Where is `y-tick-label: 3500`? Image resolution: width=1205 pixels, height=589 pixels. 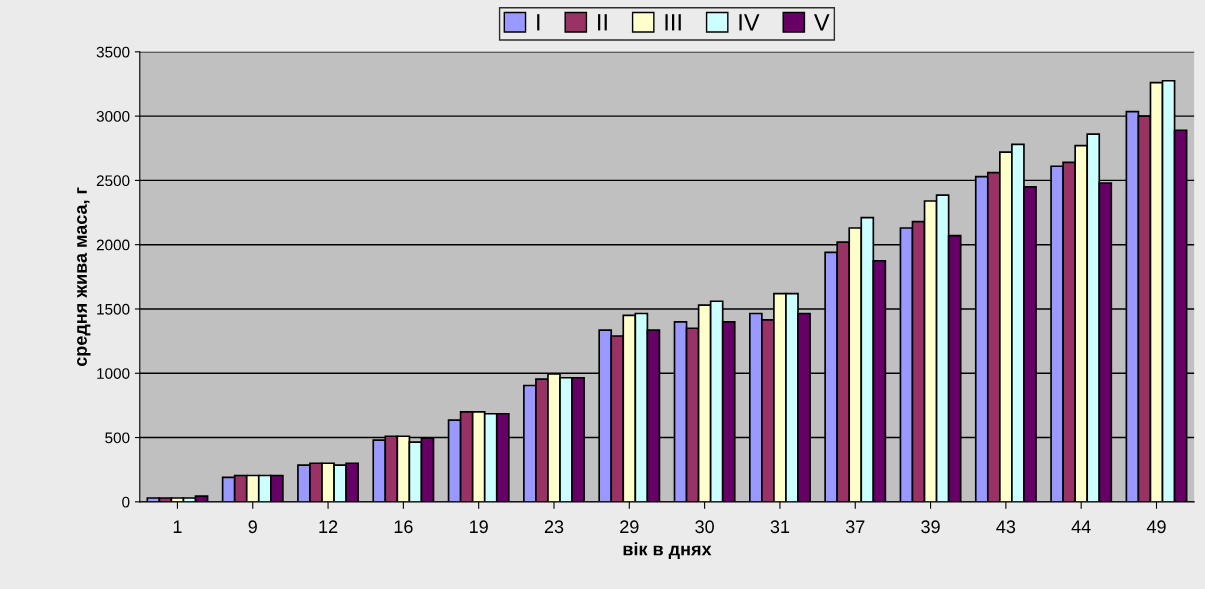 y-tick-label: 3500 is located at coordinates (113, 52).